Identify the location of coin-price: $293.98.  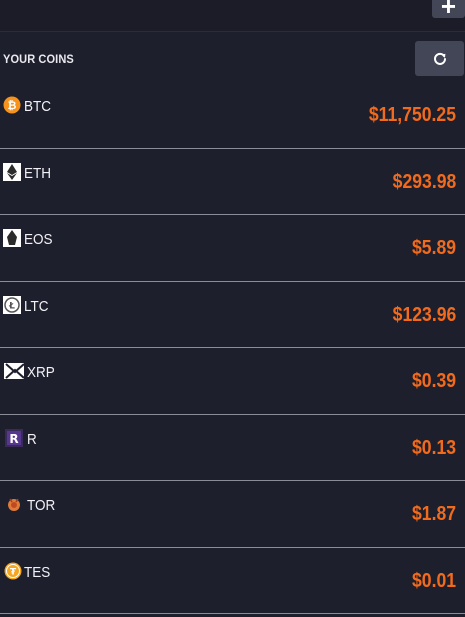
(424, 181).